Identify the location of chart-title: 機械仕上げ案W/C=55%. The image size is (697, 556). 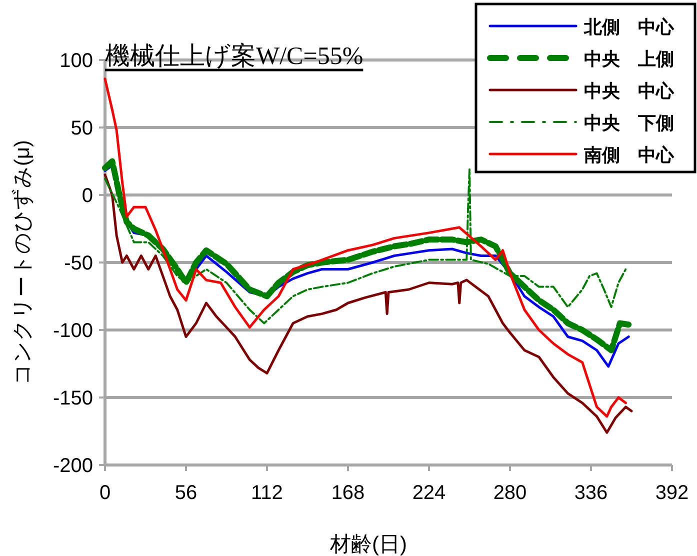
(234, 56).